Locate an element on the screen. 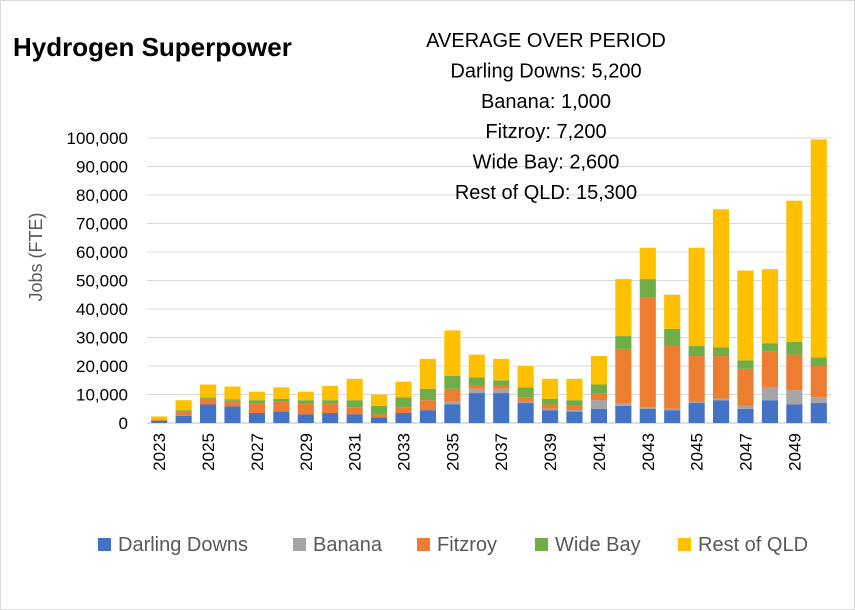 The height and width of the screenshot is (610, 855). bar-banana-2048 is located at coordinates (769, 394).